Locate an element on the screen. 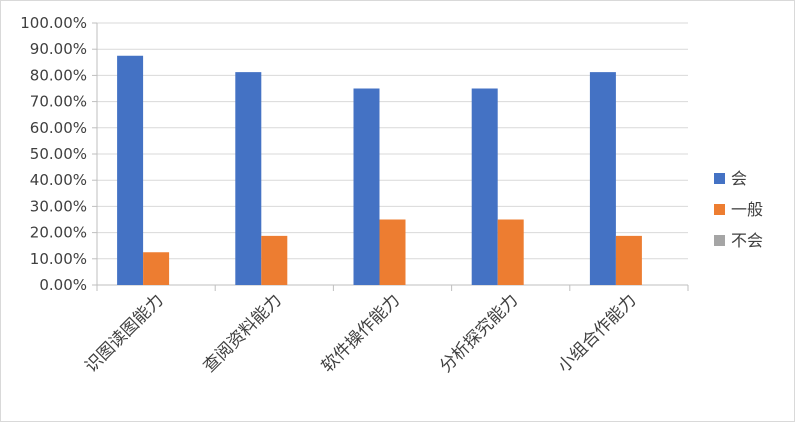  x-axis-category-labels: 识图读图能力 查阅资料能力 软件操作能力 分析探究能力 小组合作能力 is located at coordinates (360, 333).